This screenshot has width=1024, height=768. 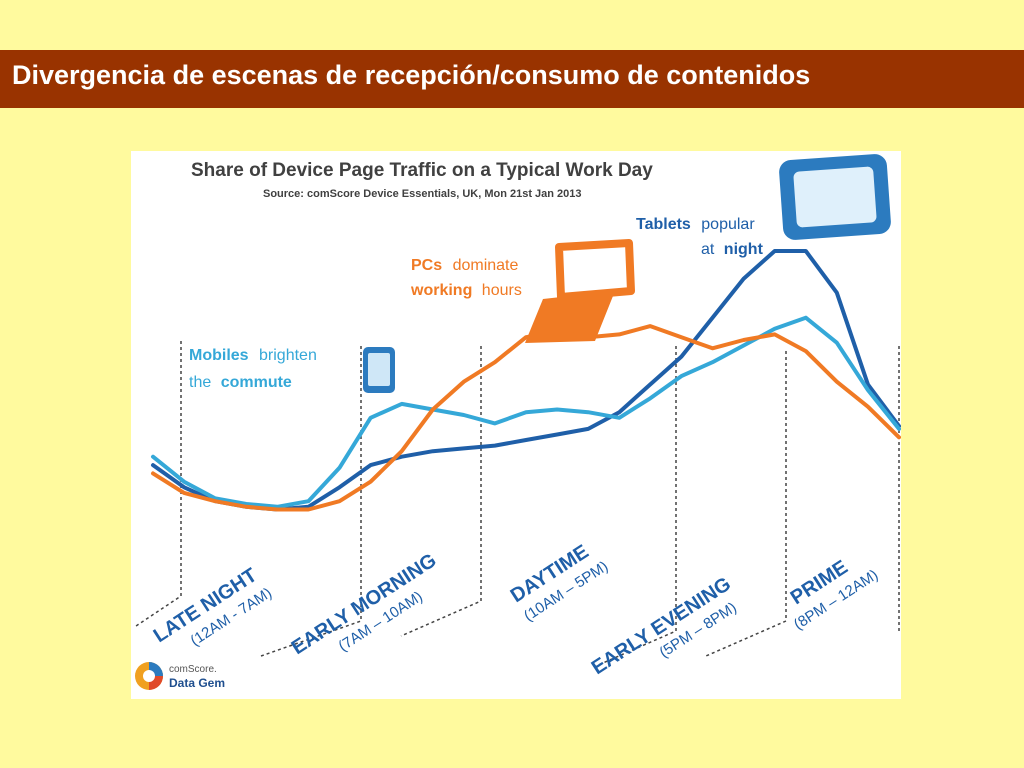 What do you see at coordinates (708, 249) in the screenshot?
I see `annotation-tablets-normal2: at` at bounding box center [708, 249].